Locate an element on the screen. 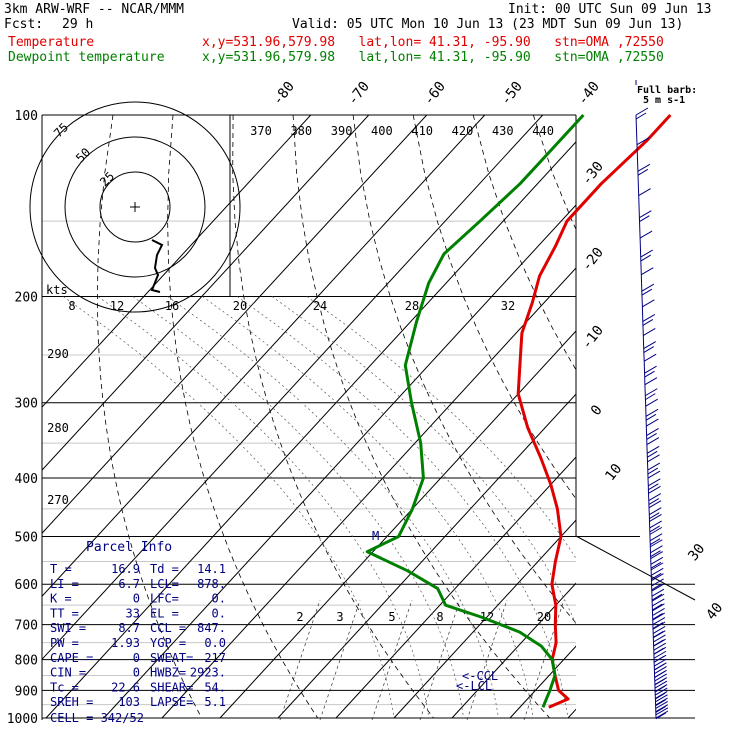 Image resolution: width=740 pixels, height=740 pixels. parcel-key: SREH = is located at coordinates (71, 702).